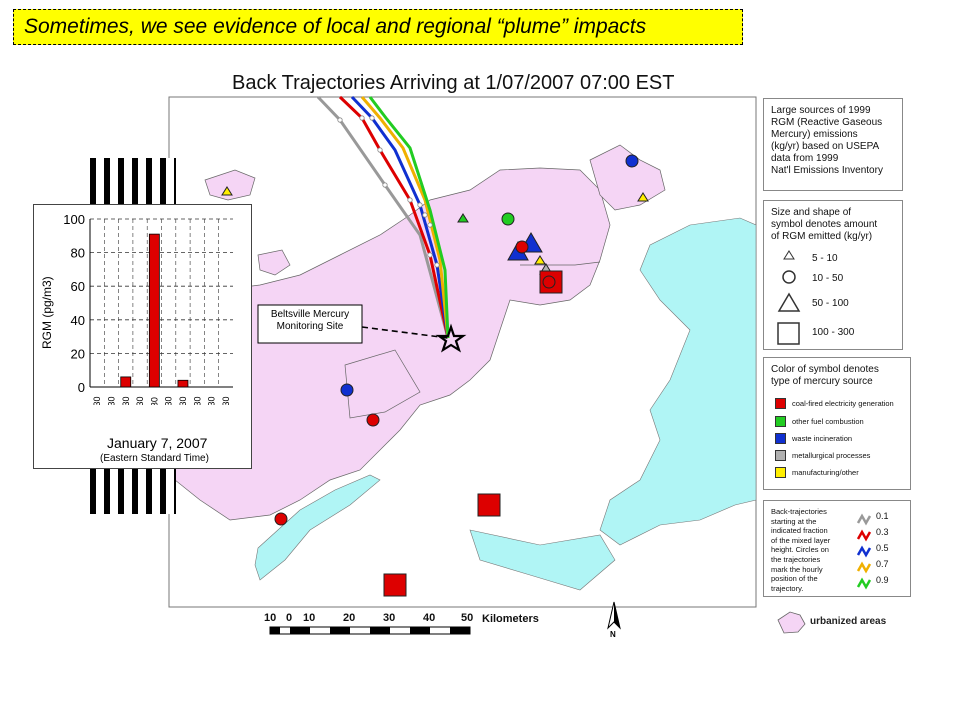 The image size is (960, 720). Describe the element at coordinates (791, 622) in the screenshot. I see `urban-swatch-icon` at that location.